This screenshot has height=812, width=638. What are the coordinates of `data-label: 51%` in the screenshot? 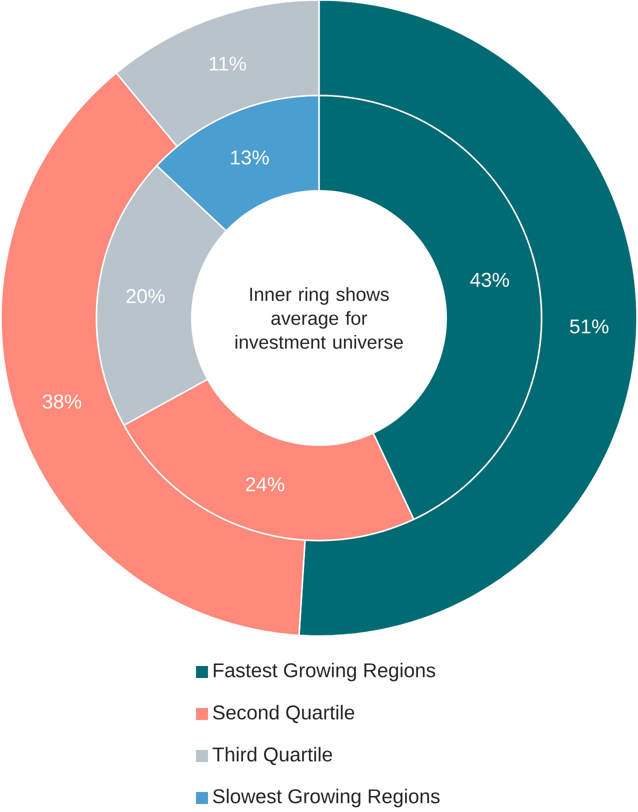 It's located at (589, 326).